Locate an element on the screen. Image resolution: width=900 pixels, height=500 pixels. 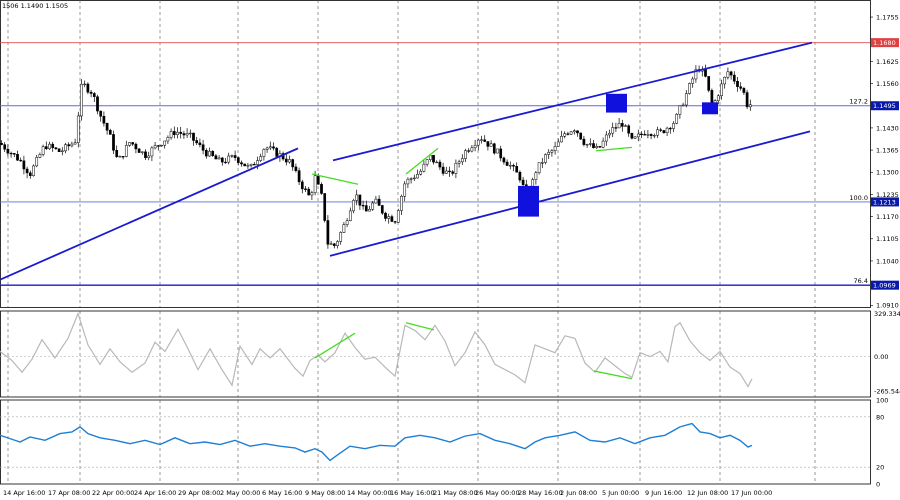
fib-label: 127.2 is located at coordinates (858, 102).